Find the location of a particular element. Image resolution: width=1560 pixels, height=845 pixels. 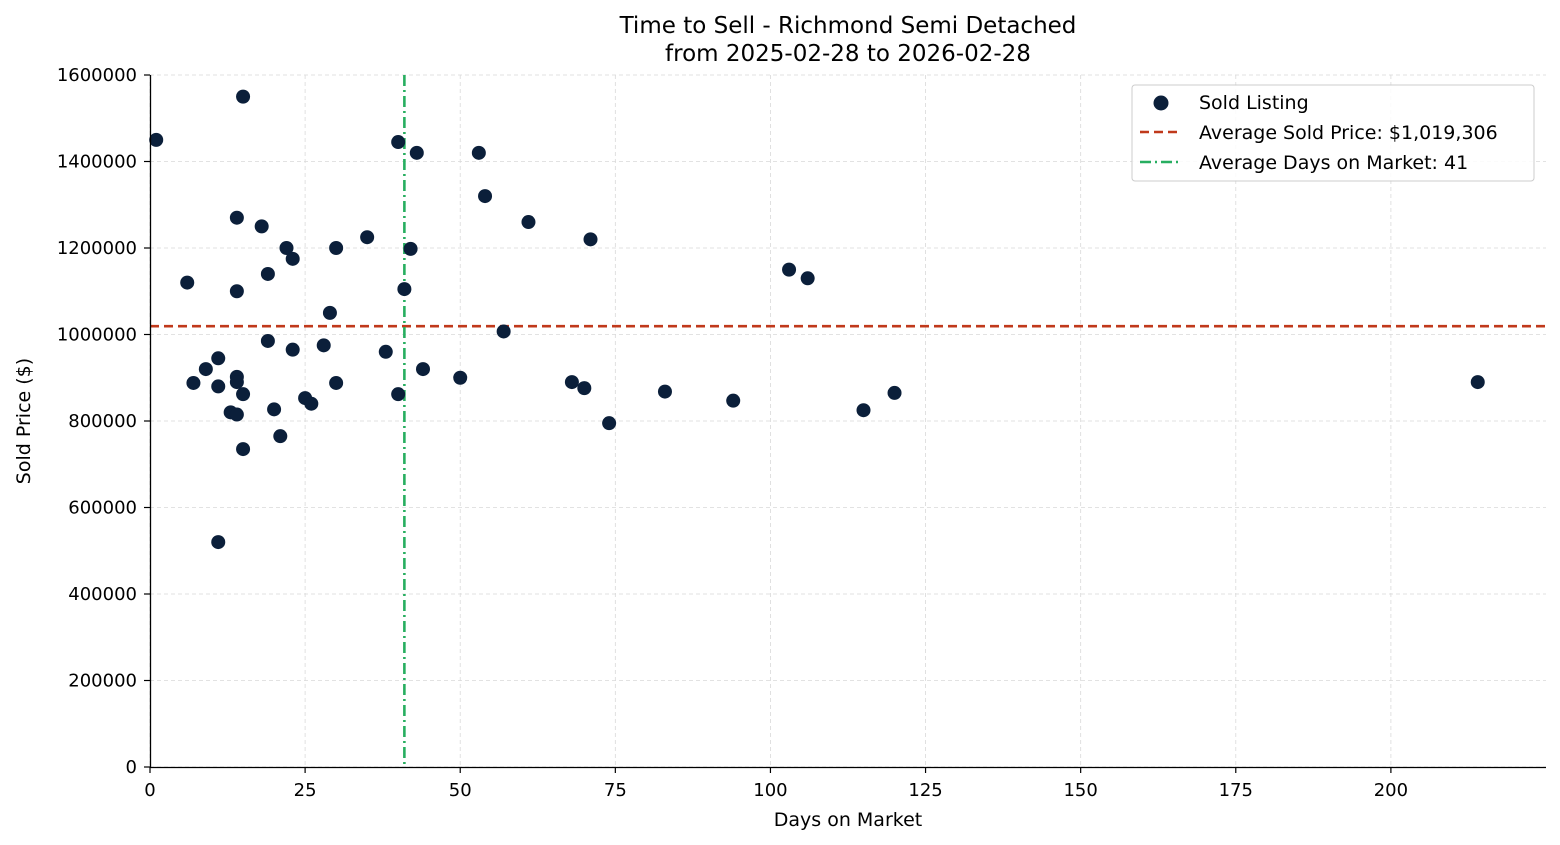

legend-label-sold: Sold Listing is located at coordinates (1254, 103).